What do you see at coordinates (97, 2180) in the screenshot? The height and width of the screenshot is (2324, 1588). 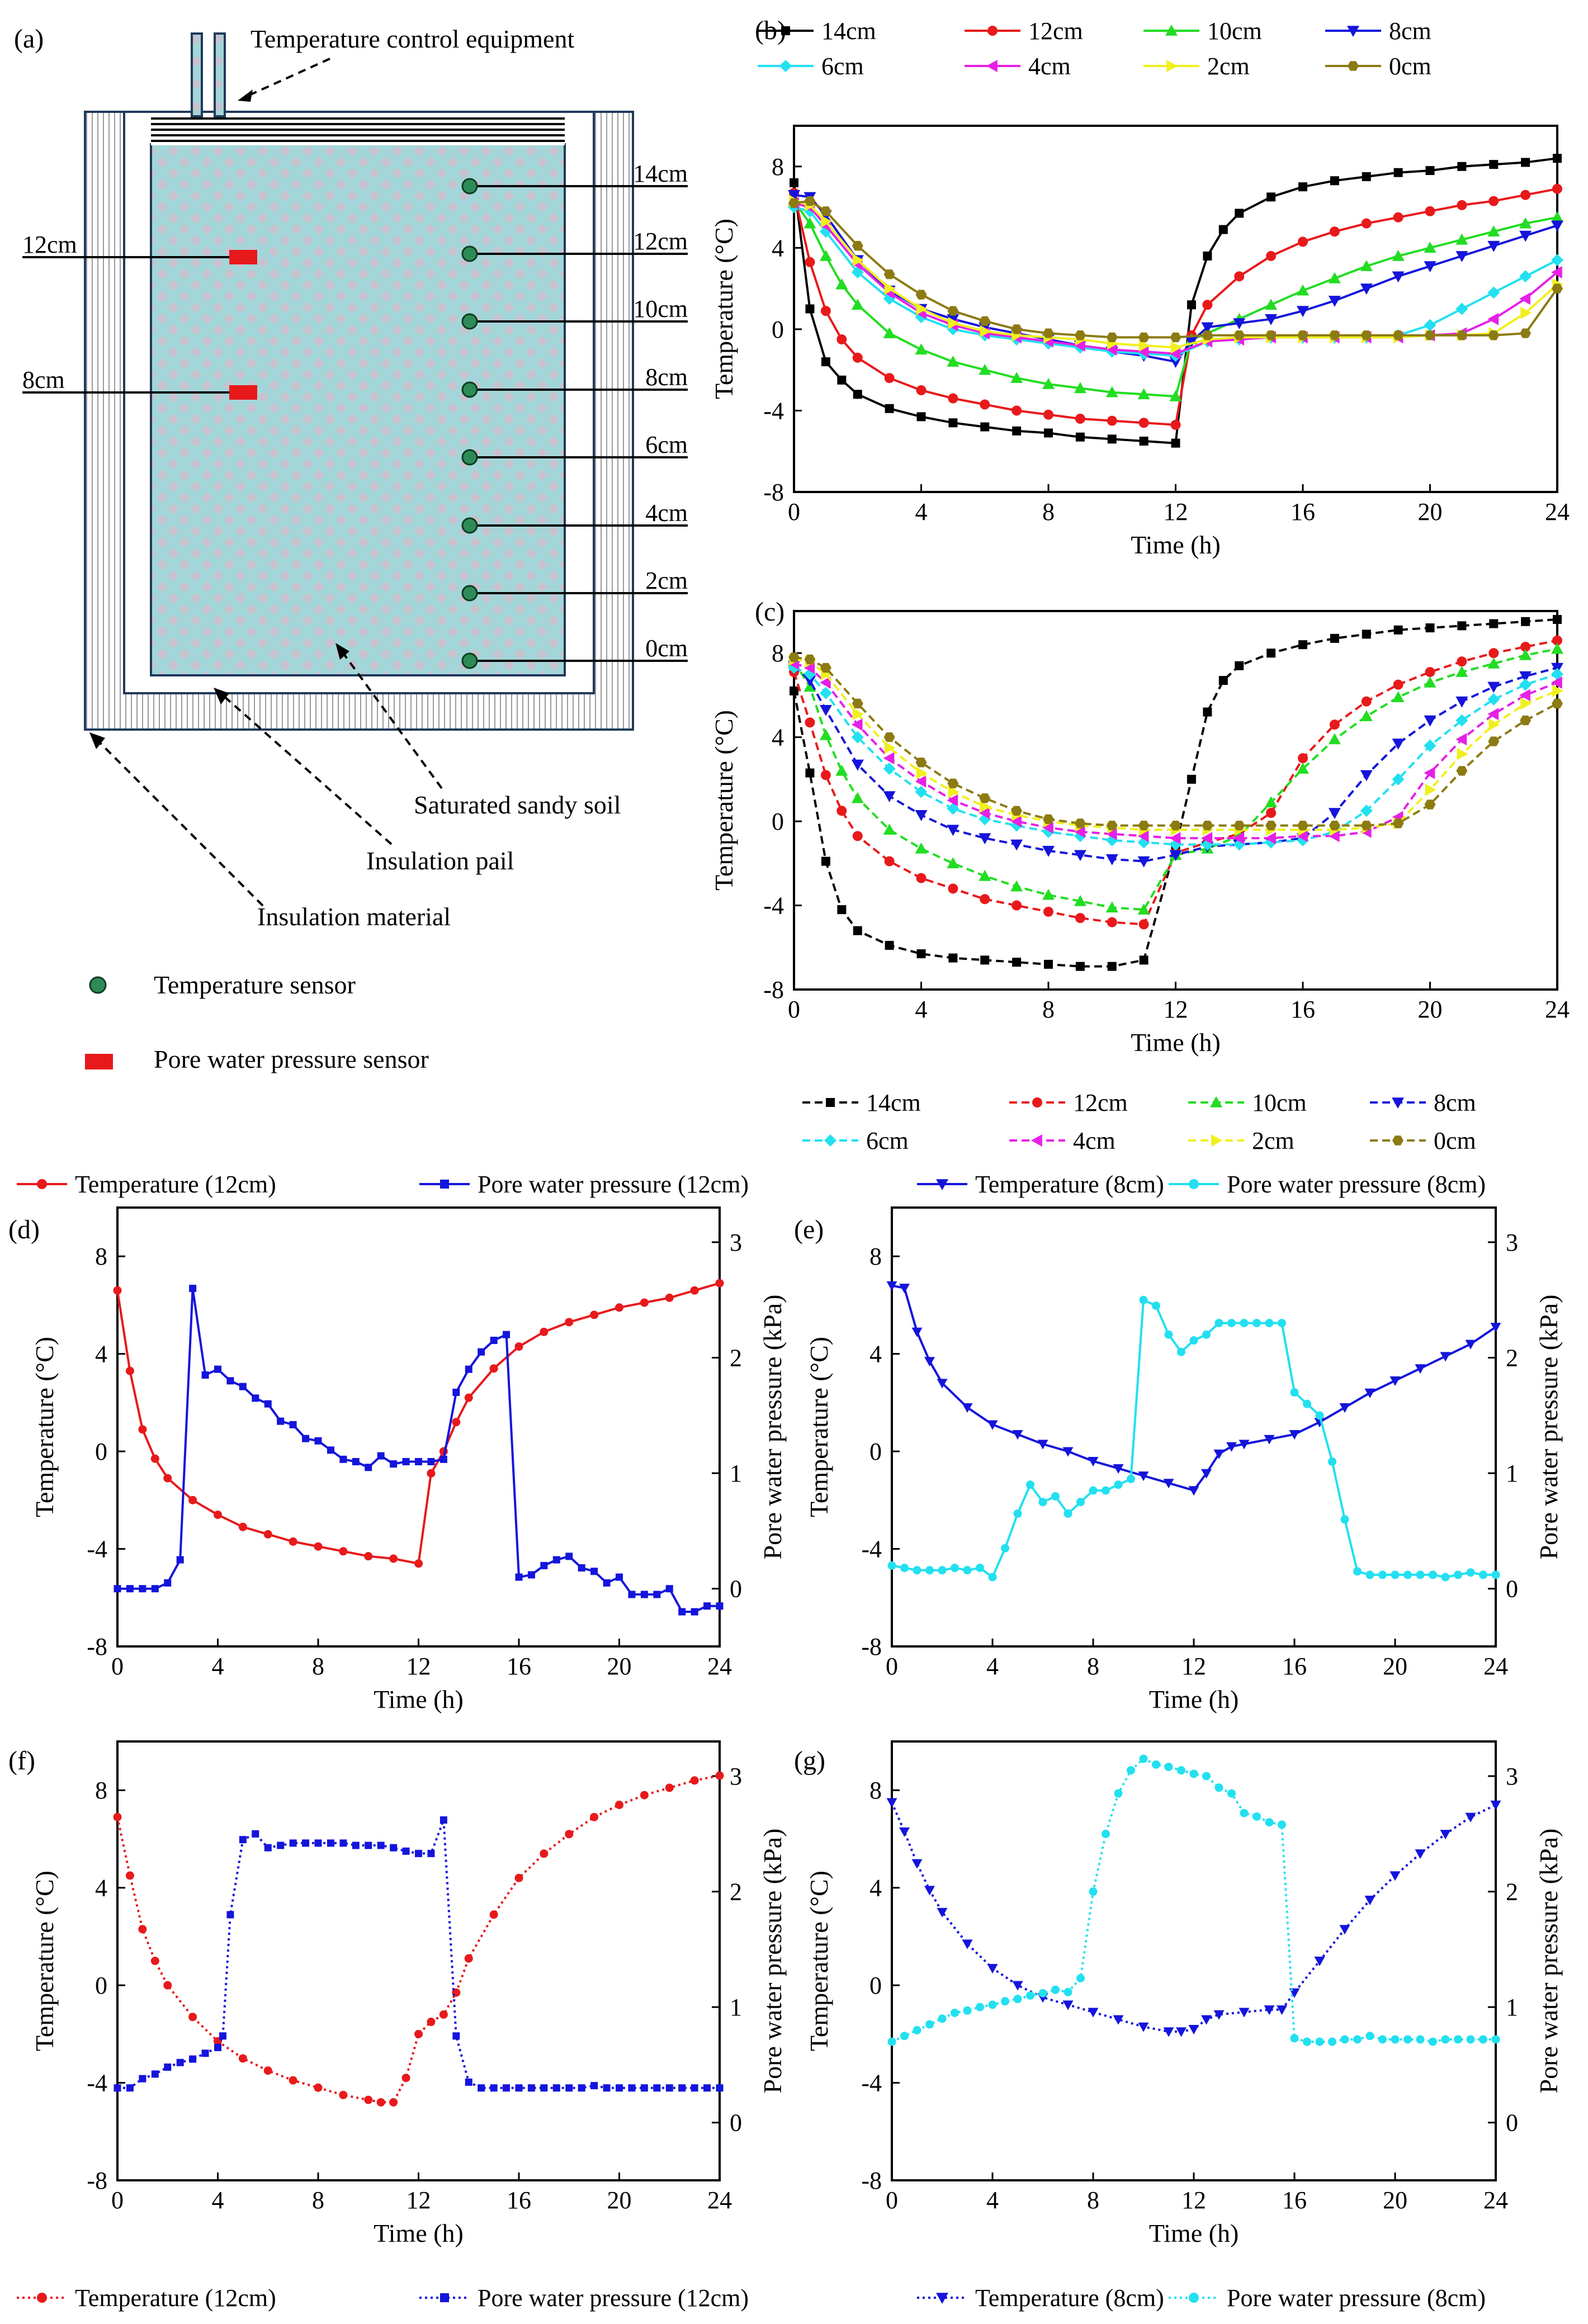 I see `y-tick-label: -8` at bounding box center [97, 2180].